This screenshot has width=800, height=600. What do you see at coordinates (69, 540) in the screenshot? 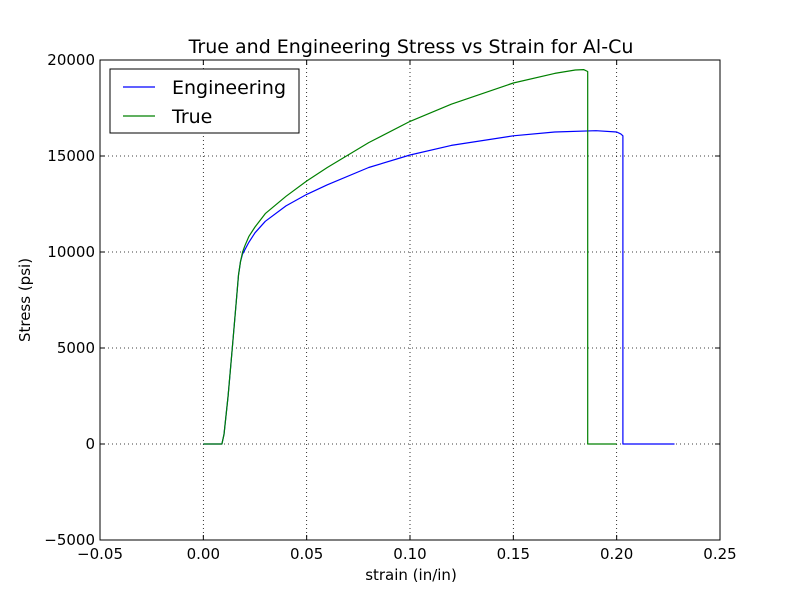
I see `y-tick-label: −5000` at bounding box center [69, 540].